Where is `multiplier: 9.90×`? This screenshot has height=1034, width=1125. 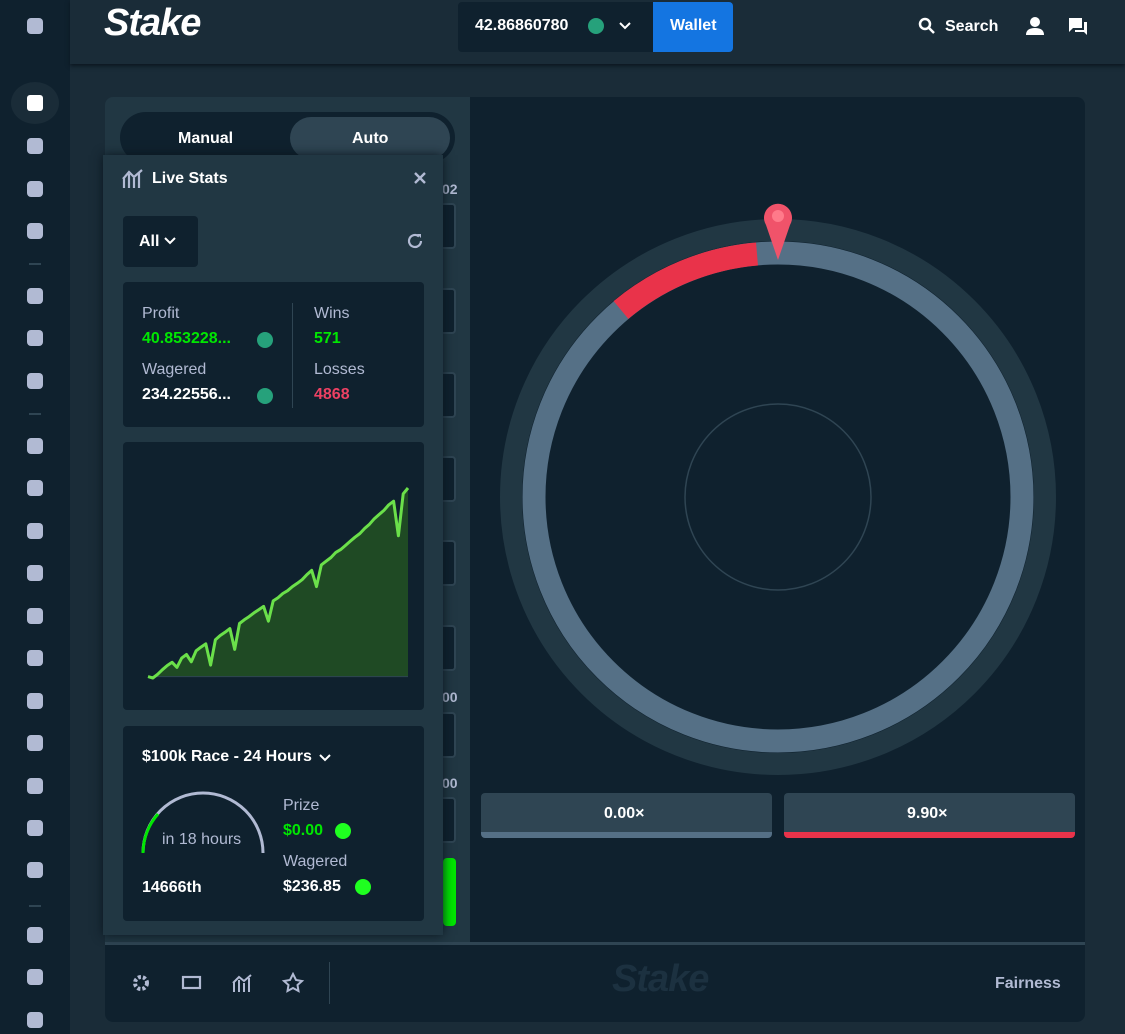
multiplier: 9.90× is located at coordinates (927, 813).